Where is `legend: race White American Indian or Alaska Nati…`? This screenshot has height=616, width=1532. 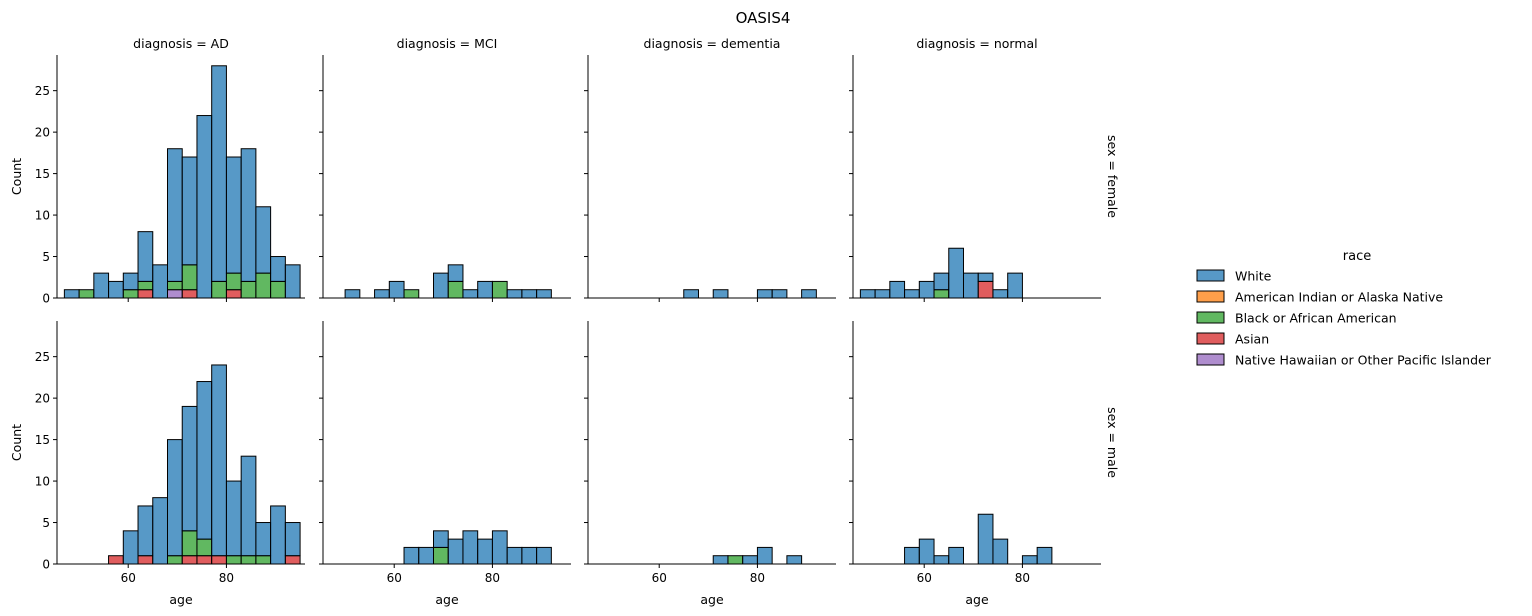
legend: race White American Indian or Alaska Nati… is located at coordinates (1344, 308).